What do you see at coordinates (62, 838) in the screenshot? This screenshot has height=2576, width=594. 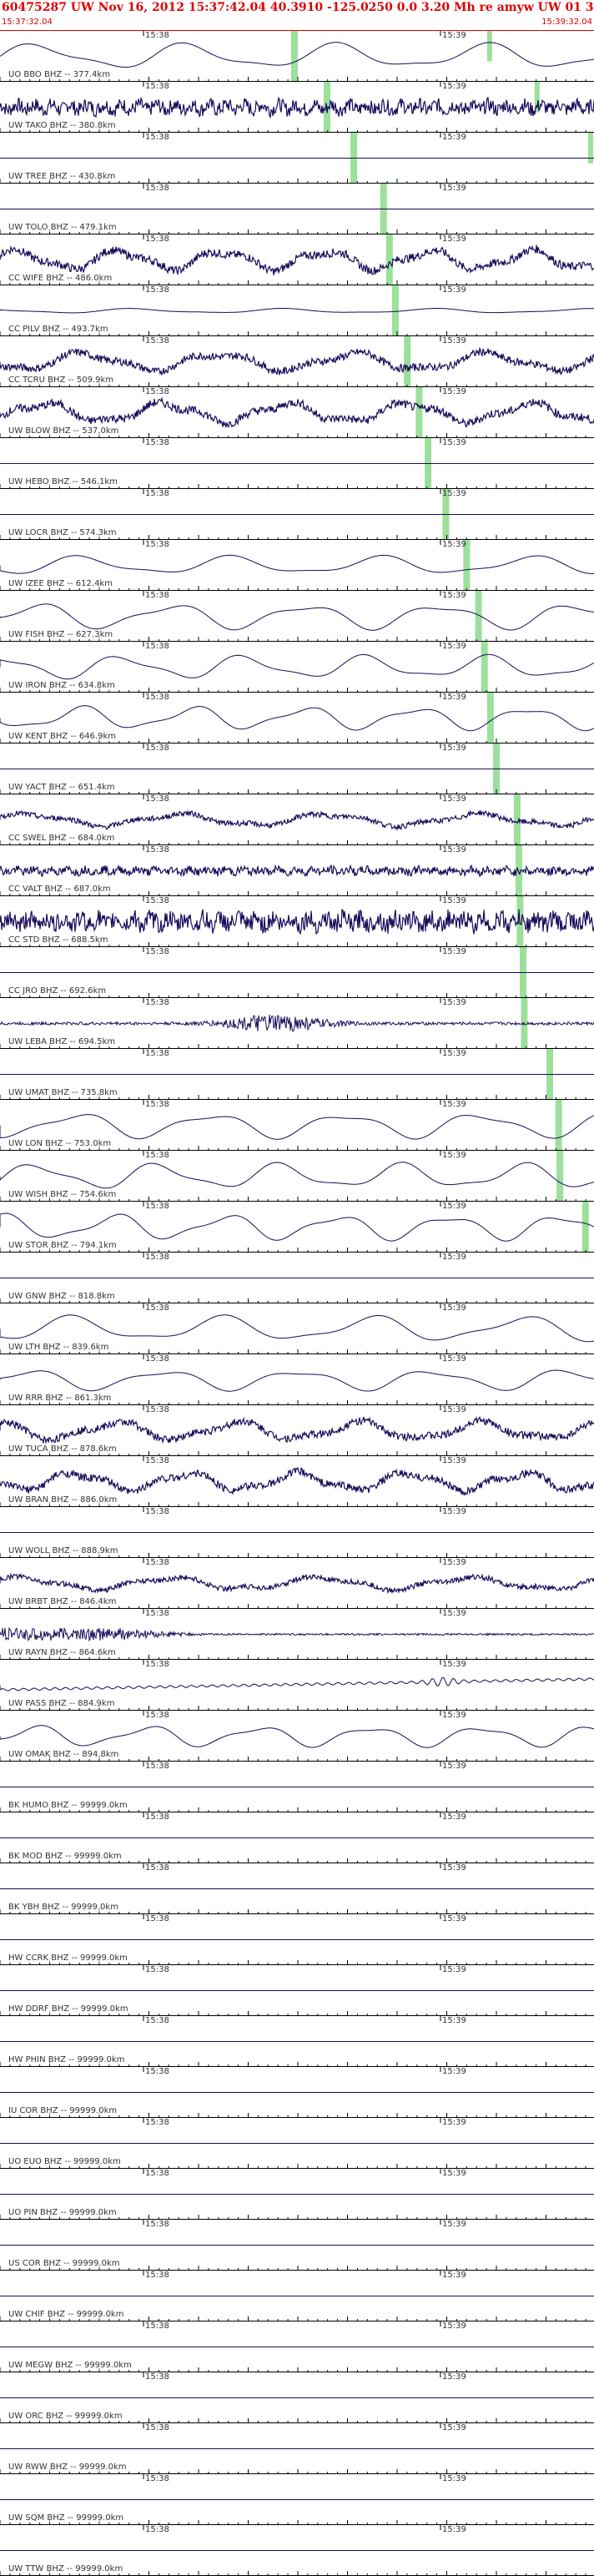 I see `station-label: CC SWEL BHZ -- 684.0km` at bounding box center [62, 838].